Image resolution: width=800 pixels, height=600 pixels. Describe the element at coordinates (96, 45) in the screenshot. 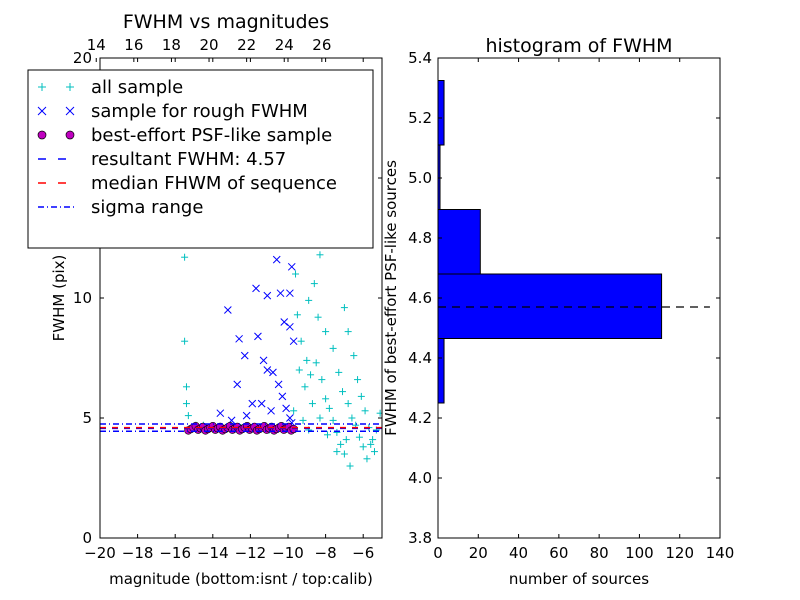

I see `left-top-tick-label: 14` at that location.